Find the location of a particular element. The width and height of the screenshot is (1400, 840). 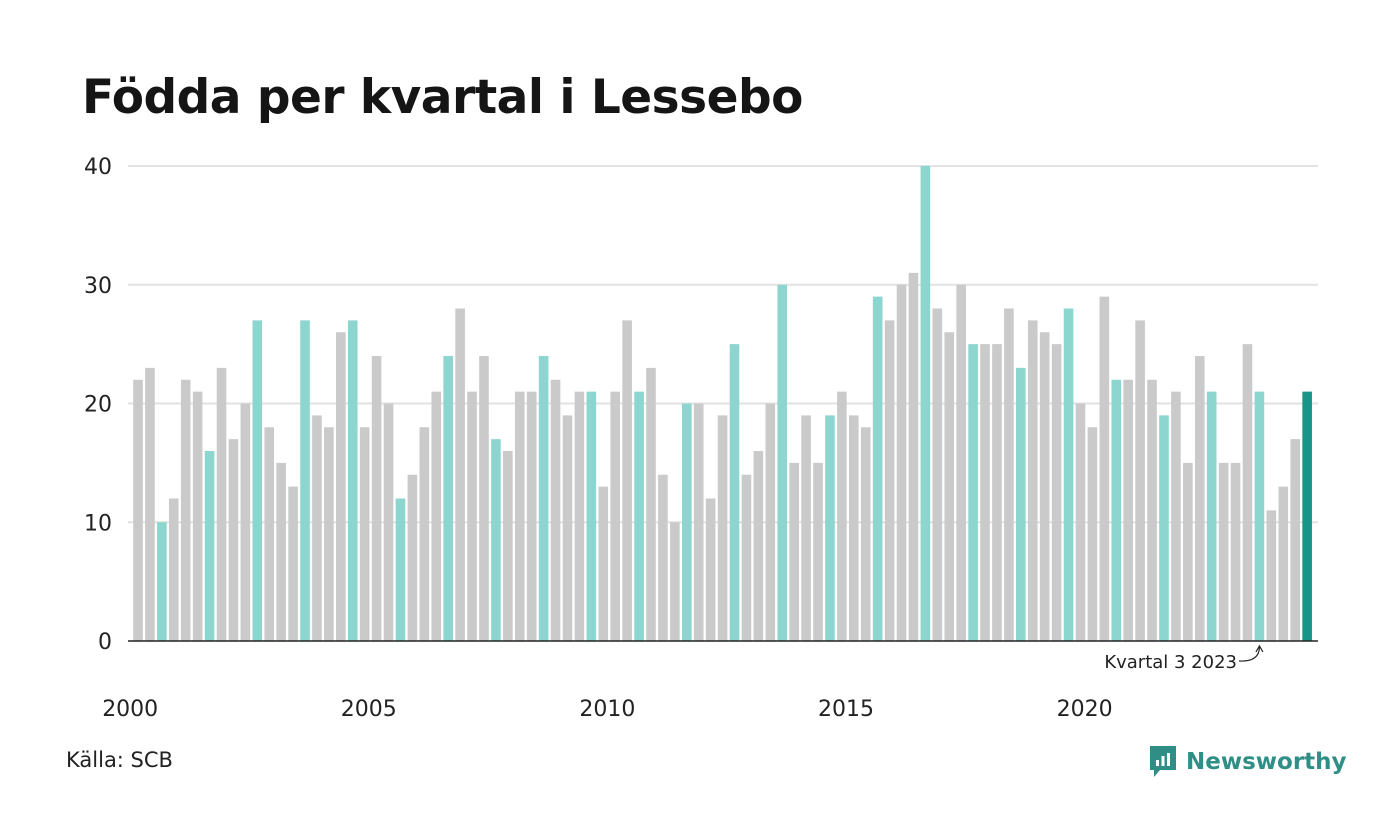

brand-name: Newsworthy is located at coordinates (1266, 762).